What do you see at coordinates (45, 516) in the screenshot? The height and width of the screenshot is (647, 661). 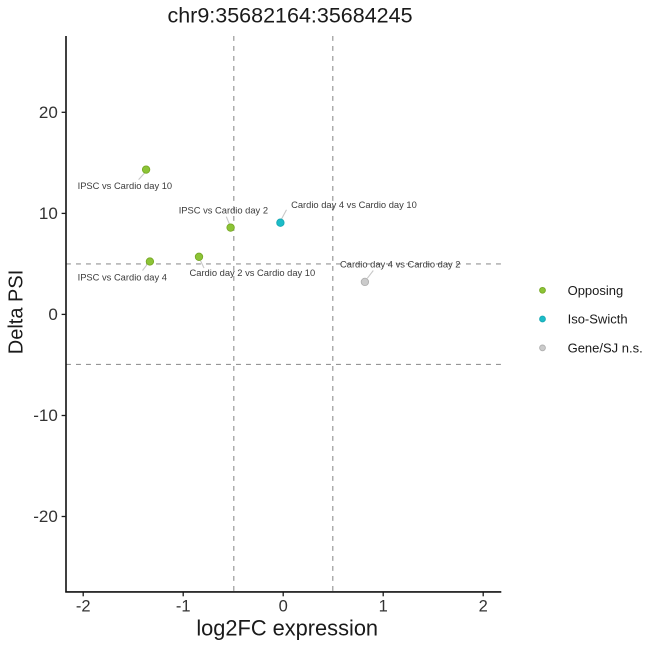 I see `svg-text: -20` at bounding box center [45, 516].